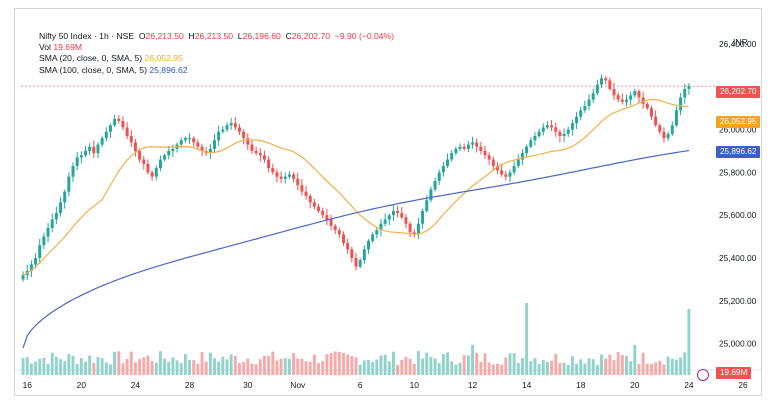  What do you see at coordinates (743, 385) in the screenshot?
I see `x-tick-label: 26` at bounding box center [743, 385].